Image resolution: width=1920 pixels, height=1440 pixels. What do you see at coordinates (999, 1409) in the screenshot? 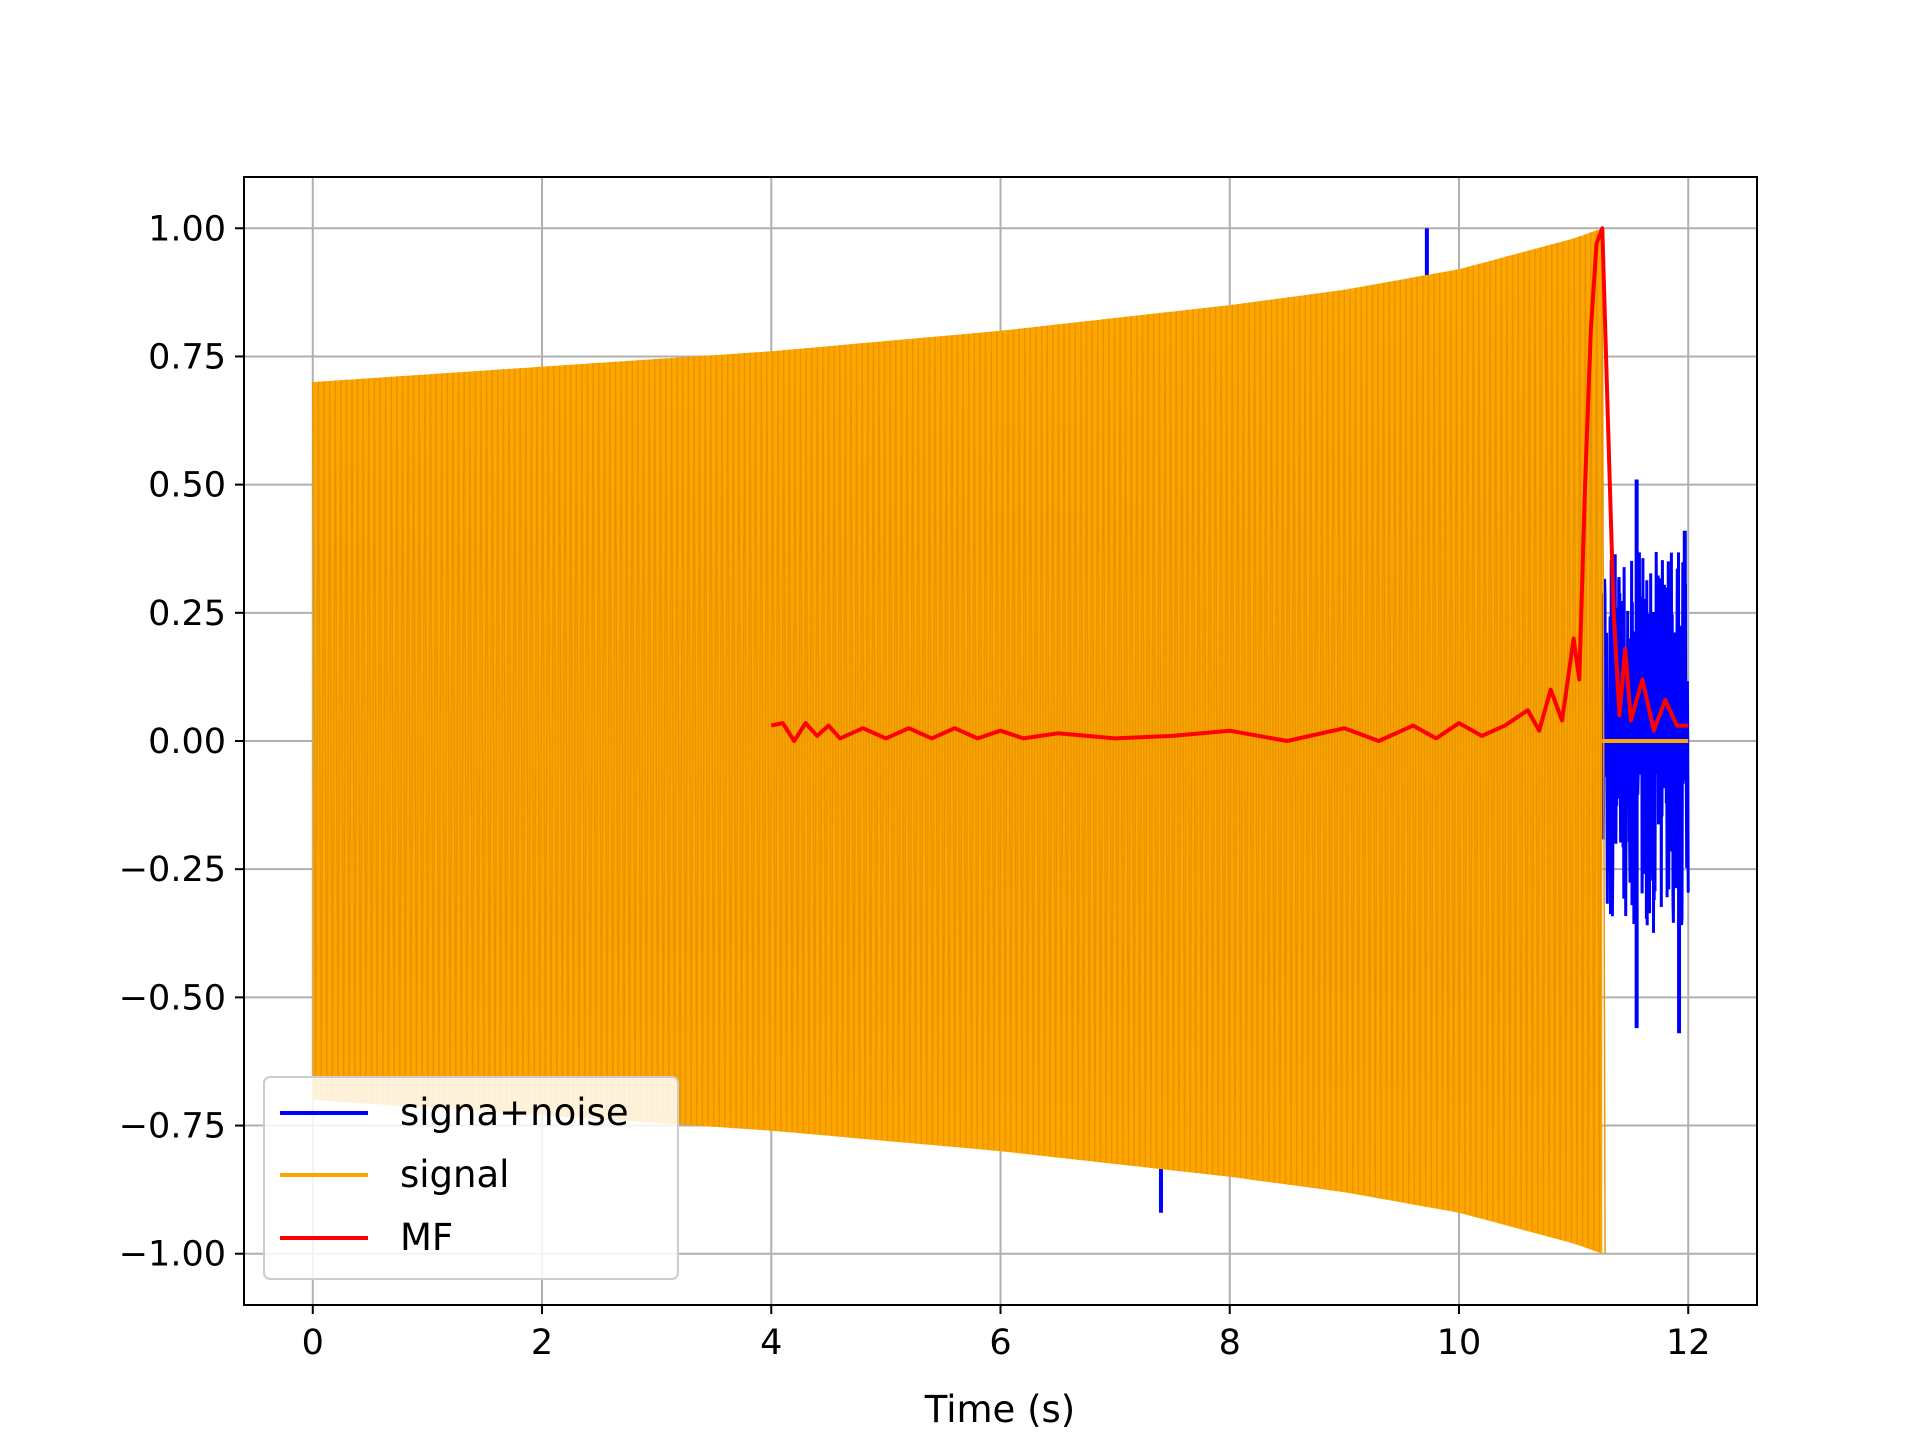
I see `x-axis-label: Time (s)` at bounding box center [999, 1409].